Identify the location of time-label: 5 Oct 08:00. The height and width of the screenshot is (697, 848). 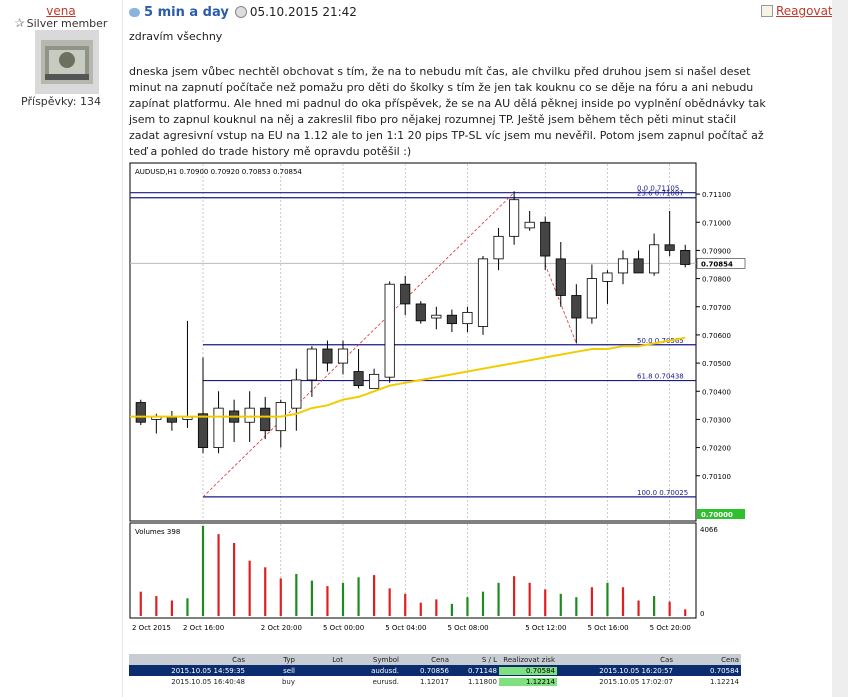
(467, 628).